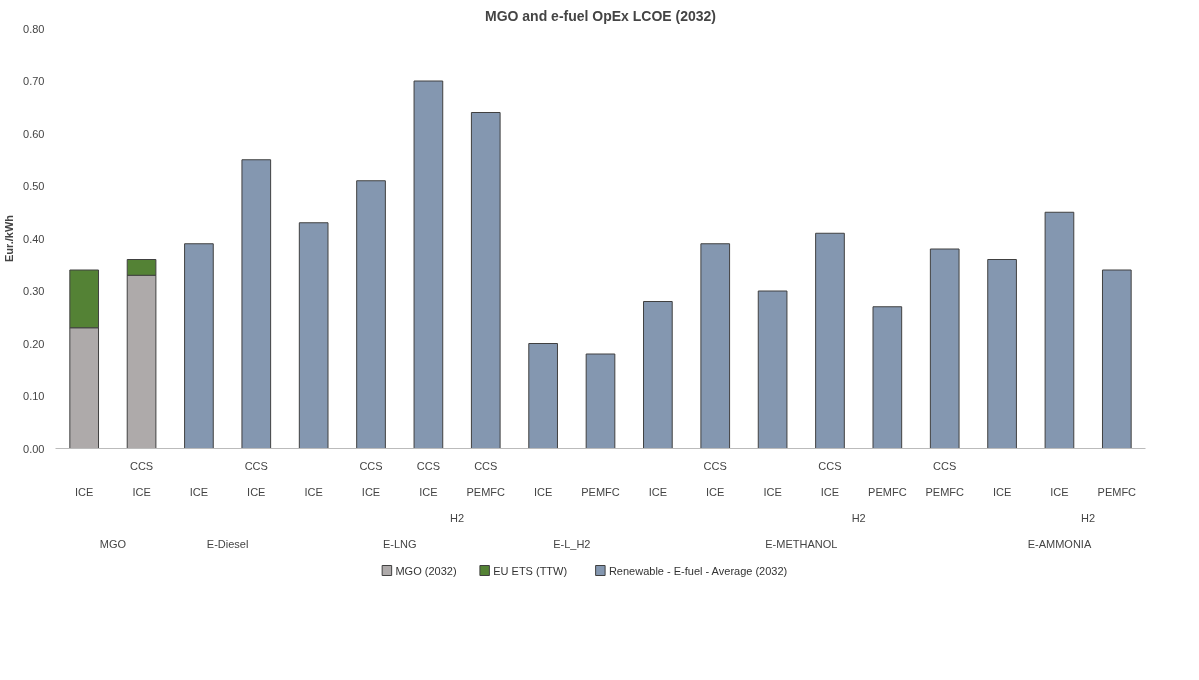  What do you see at coordinates (34, 291) in the screenshot?
I see `y-tick-label: 0.30` at bounding box center [34, 291].